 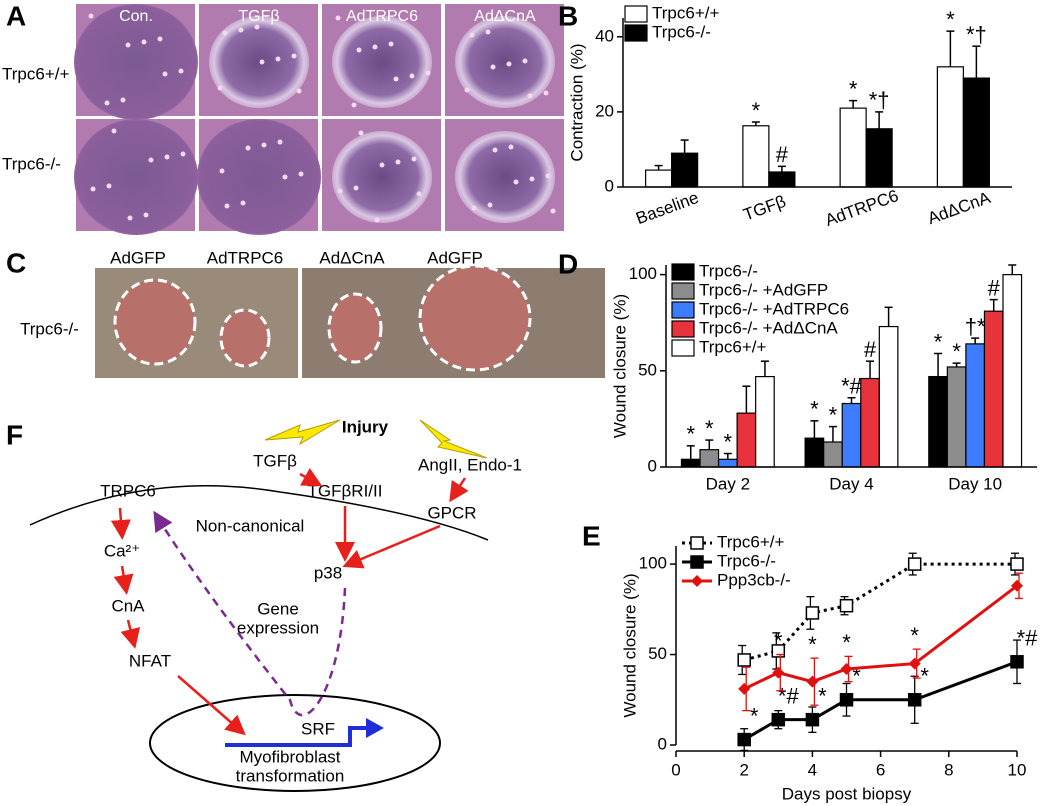 What do you see at coordinates (352, 257) in the screenshot?
I see `photo-label: AdΔCnA` at bounding box center [352, 257].